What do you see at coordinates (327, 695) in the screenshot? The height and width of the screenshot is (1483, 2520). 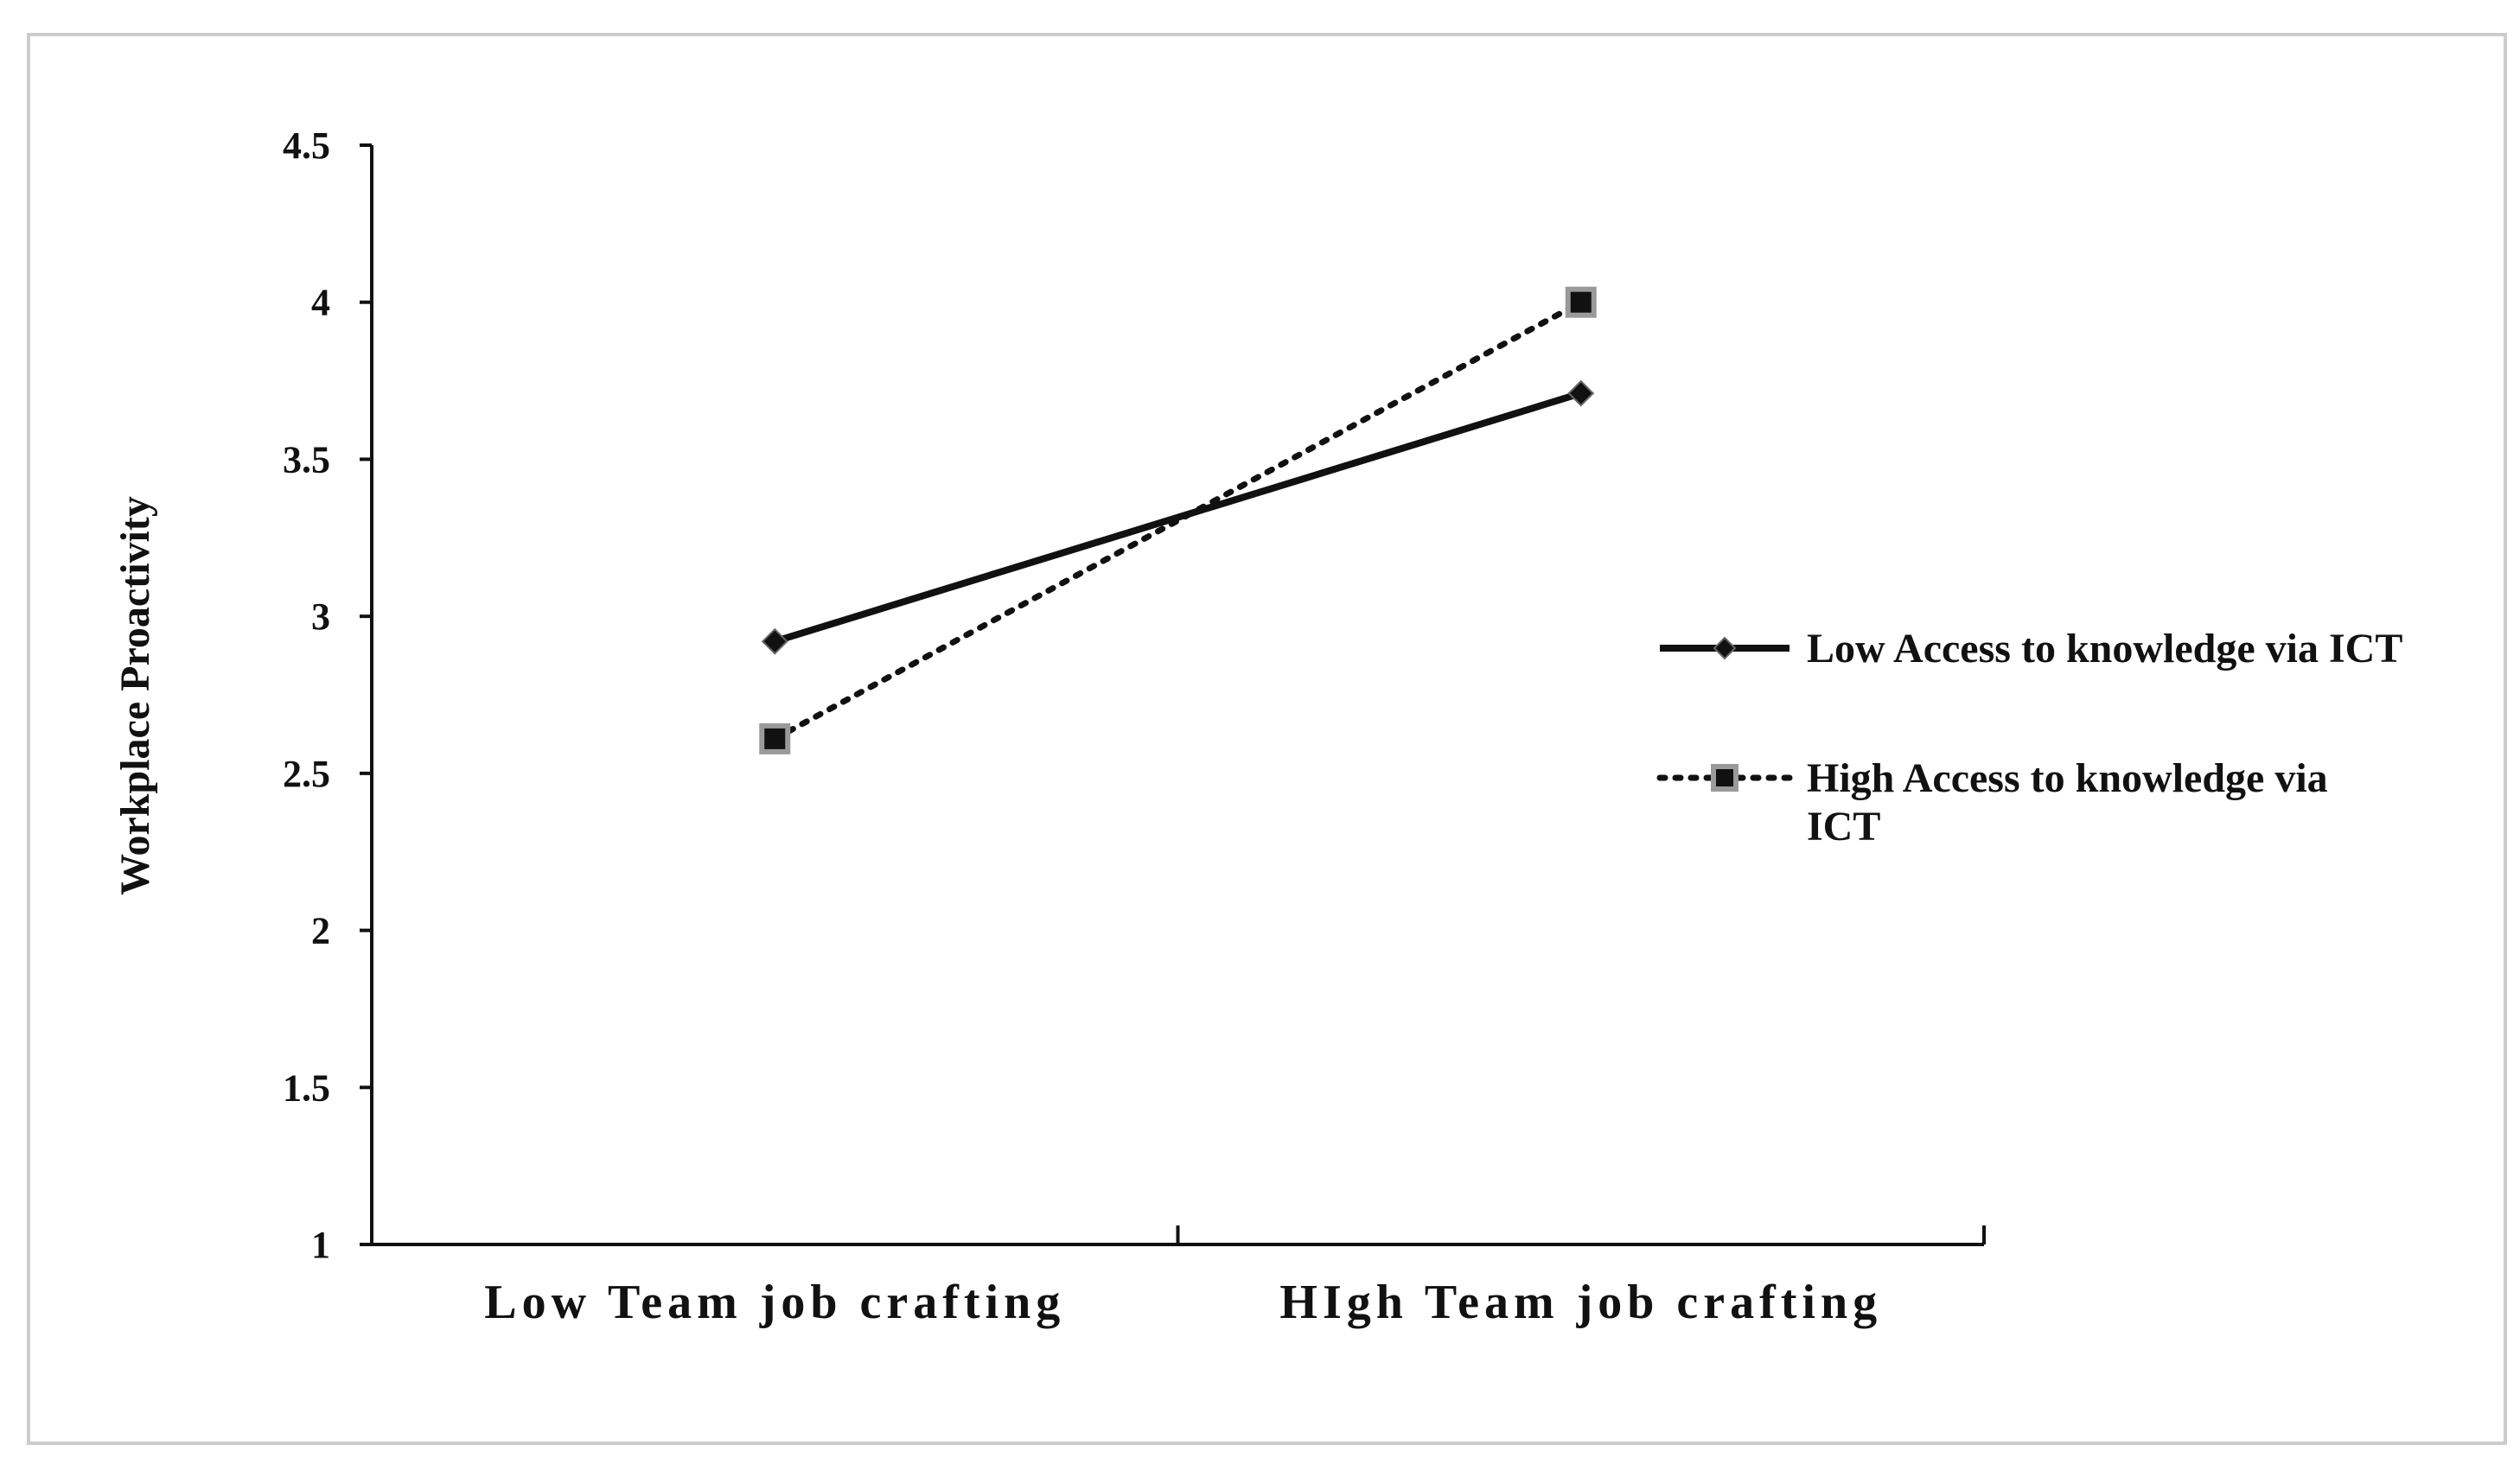 I see `y-axis-ticks: 1 1.5 2 2.5 3 3.5 4 4.5` at bounding box center [327, 695].